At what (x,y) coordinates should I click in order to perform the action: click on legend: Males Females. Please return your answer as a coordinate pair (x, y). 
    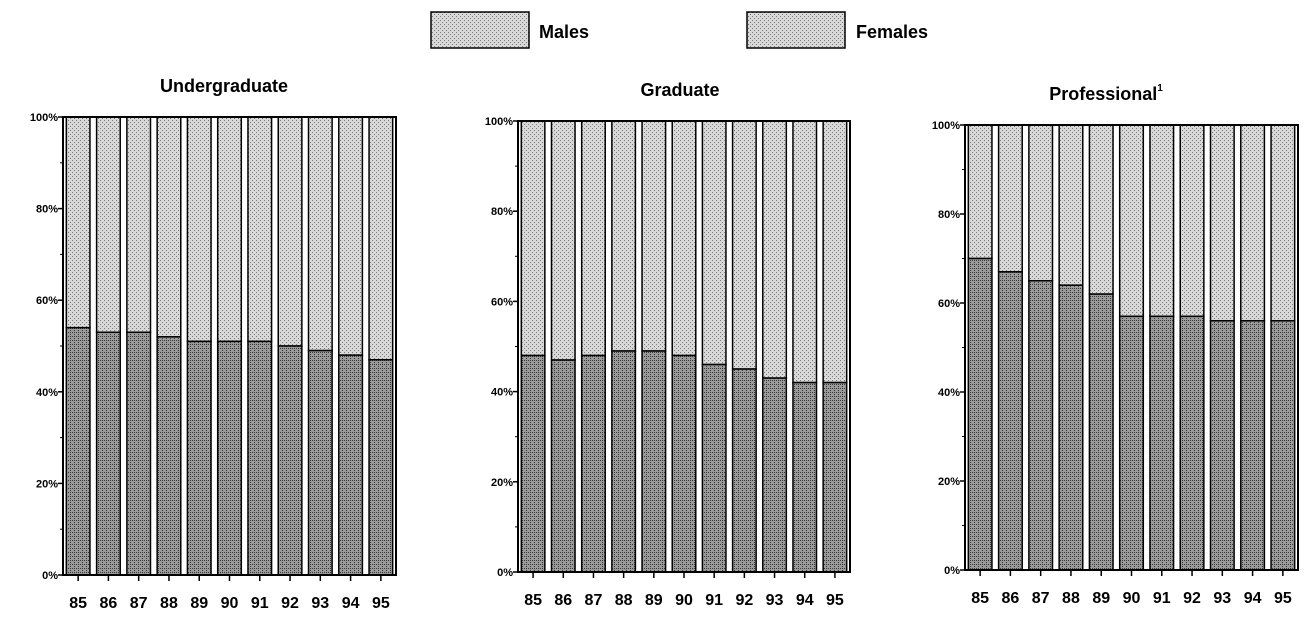
    Looking at the image, I should click on (679, 30).